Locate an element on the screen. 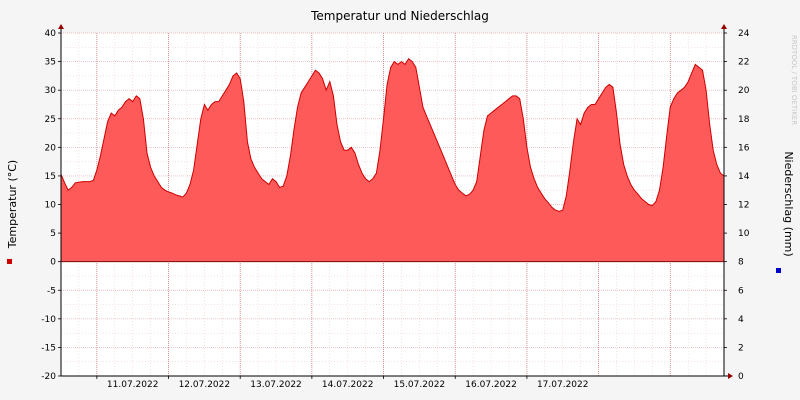  y-tick-label-right: 6 is located at coordinates (741, 291).